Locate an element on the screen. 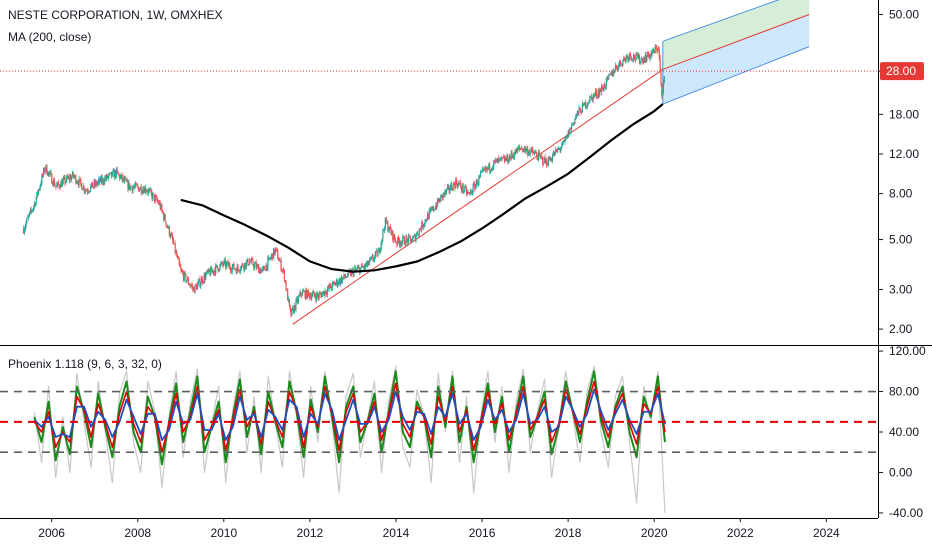 Image resolution: width=932 pixels, height=550 pixels. time-tick-label: 2010 is located at coordinates (223, 533).